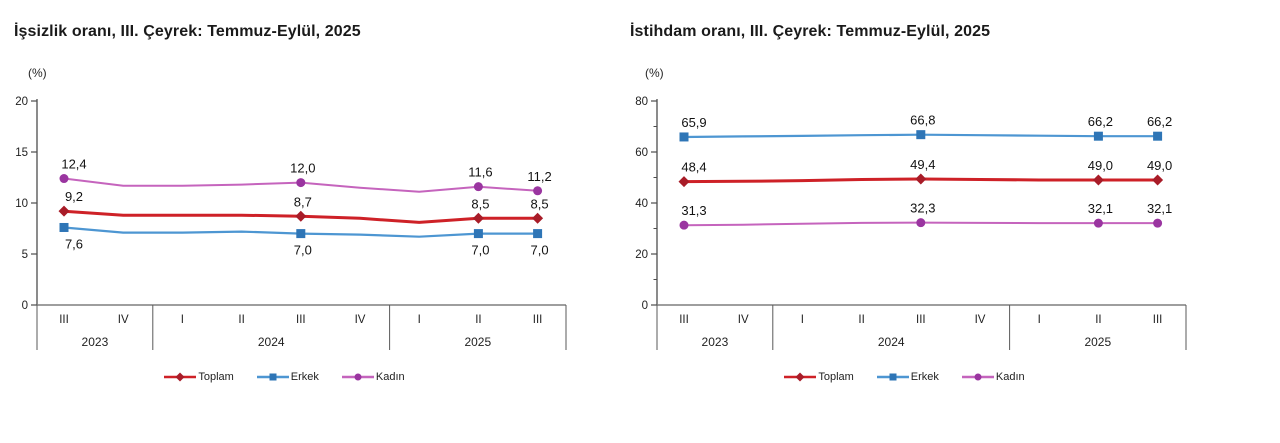 The image size is (1280, 443). What do you see at coordinates (390, 377) in the screenshot?
I see `legend-label: Kadın` at bounding box center [390, 377].